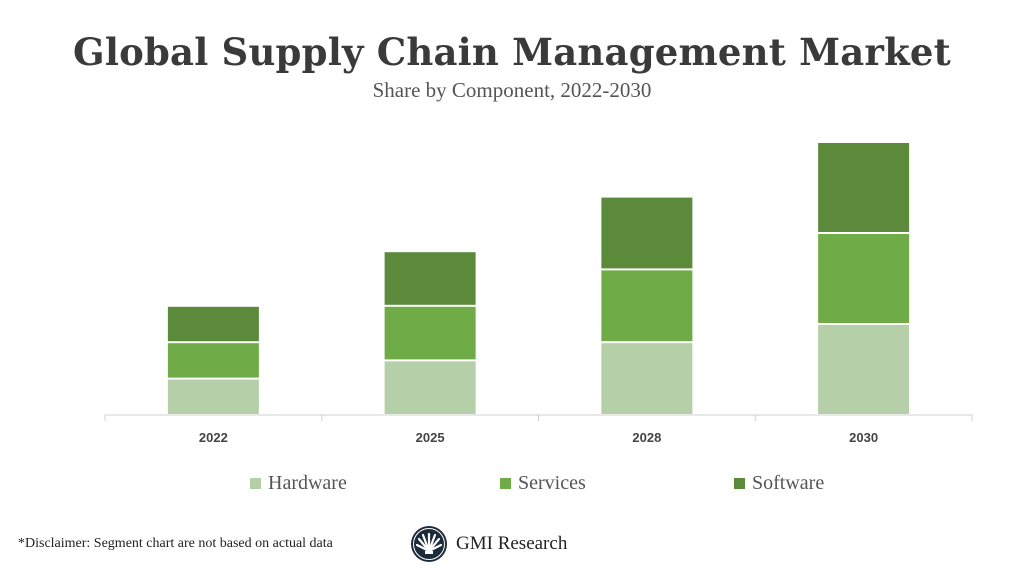 The height and width of the screenshot is (576, 1024). What do you see at coordinates (213, 324) in the screenshot?
I see `bar-software-2022` at bounding box center [213, 324].